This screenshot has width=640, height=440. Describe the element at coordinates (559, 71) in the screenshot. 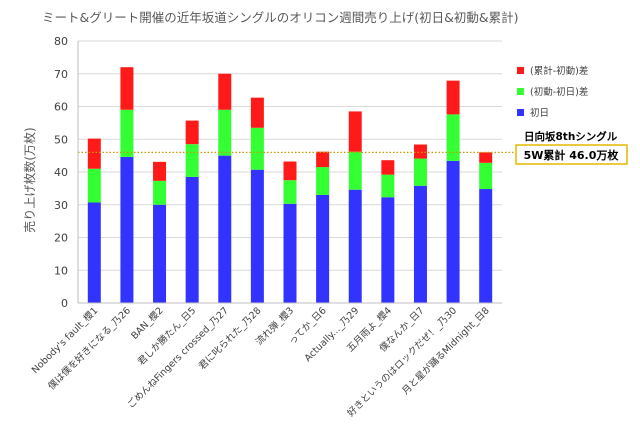

I see `legend-label: (累計-初動)差` at that location.